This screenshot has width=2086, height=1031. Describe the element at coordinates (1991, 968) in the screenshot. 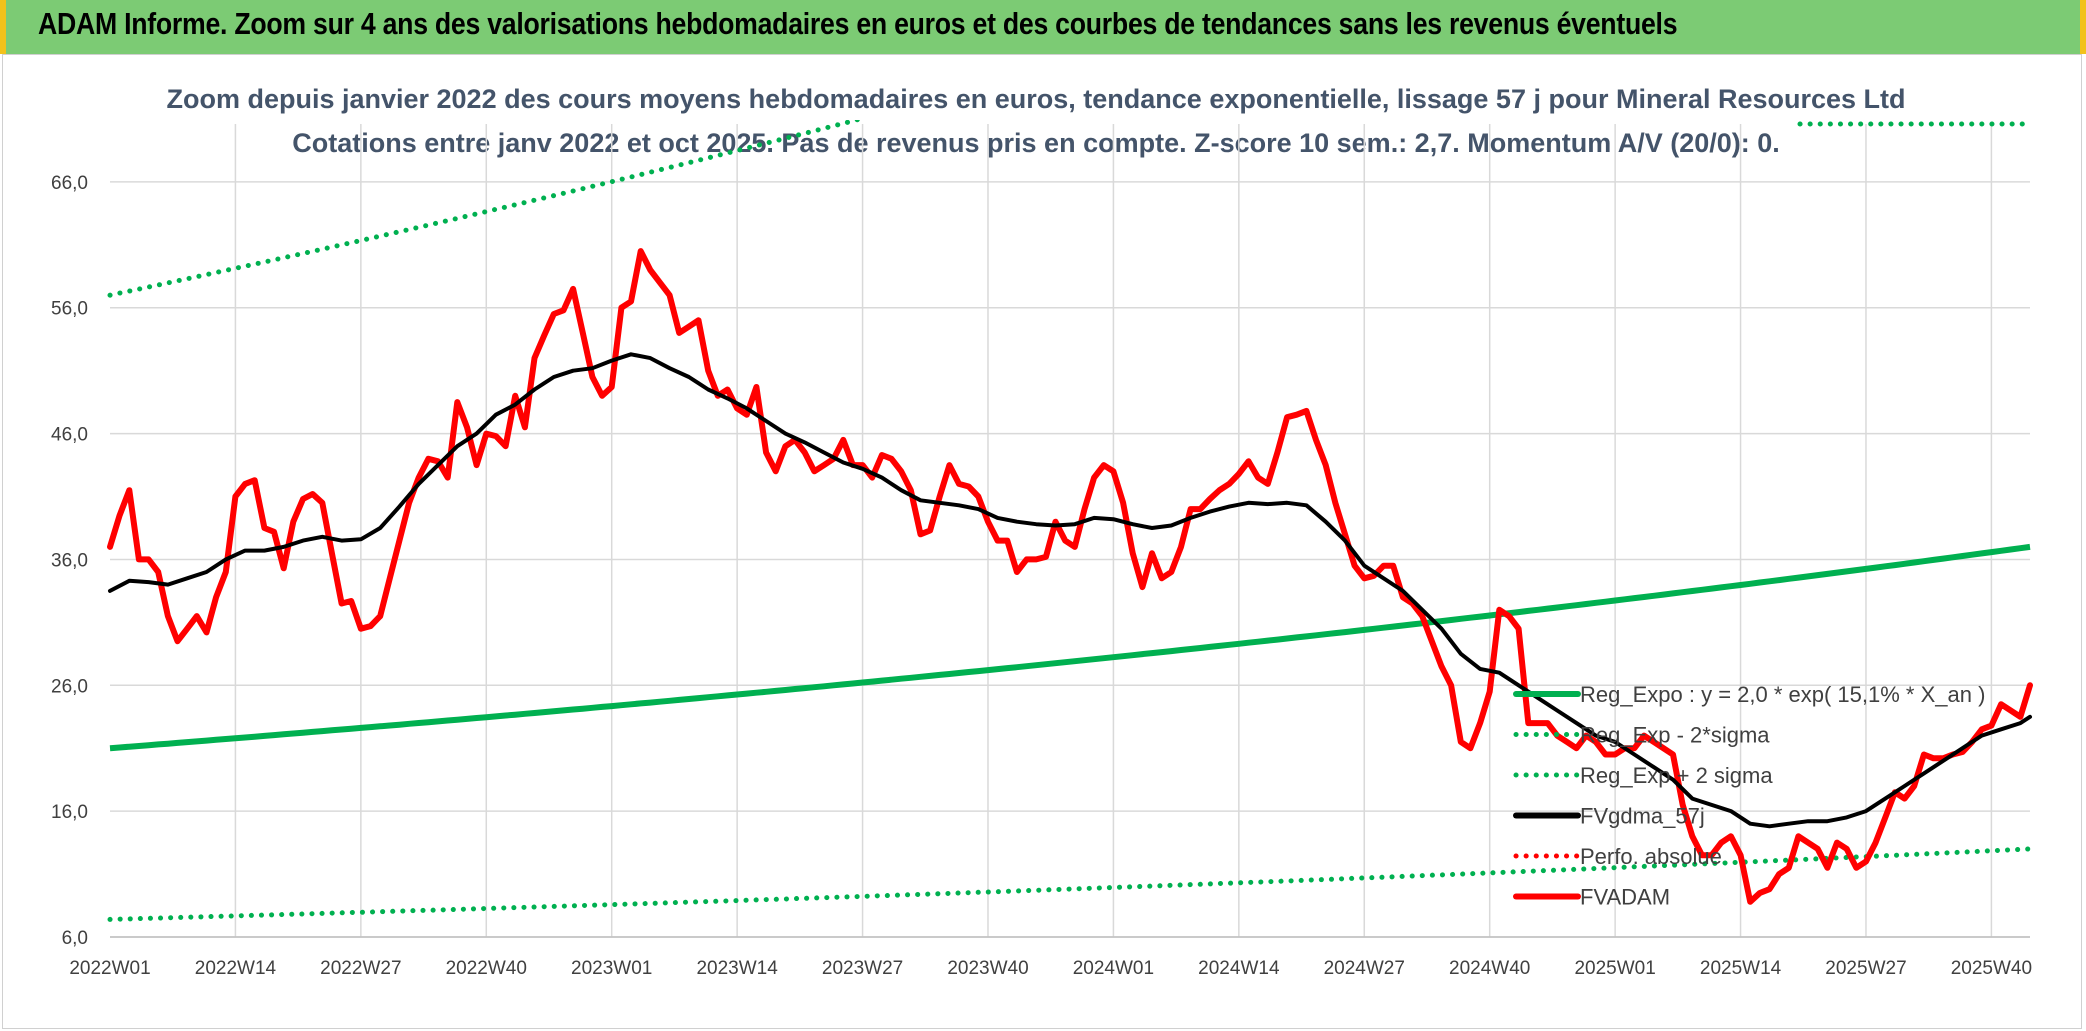

I see `x-tick-label: 2025W40` at that location.